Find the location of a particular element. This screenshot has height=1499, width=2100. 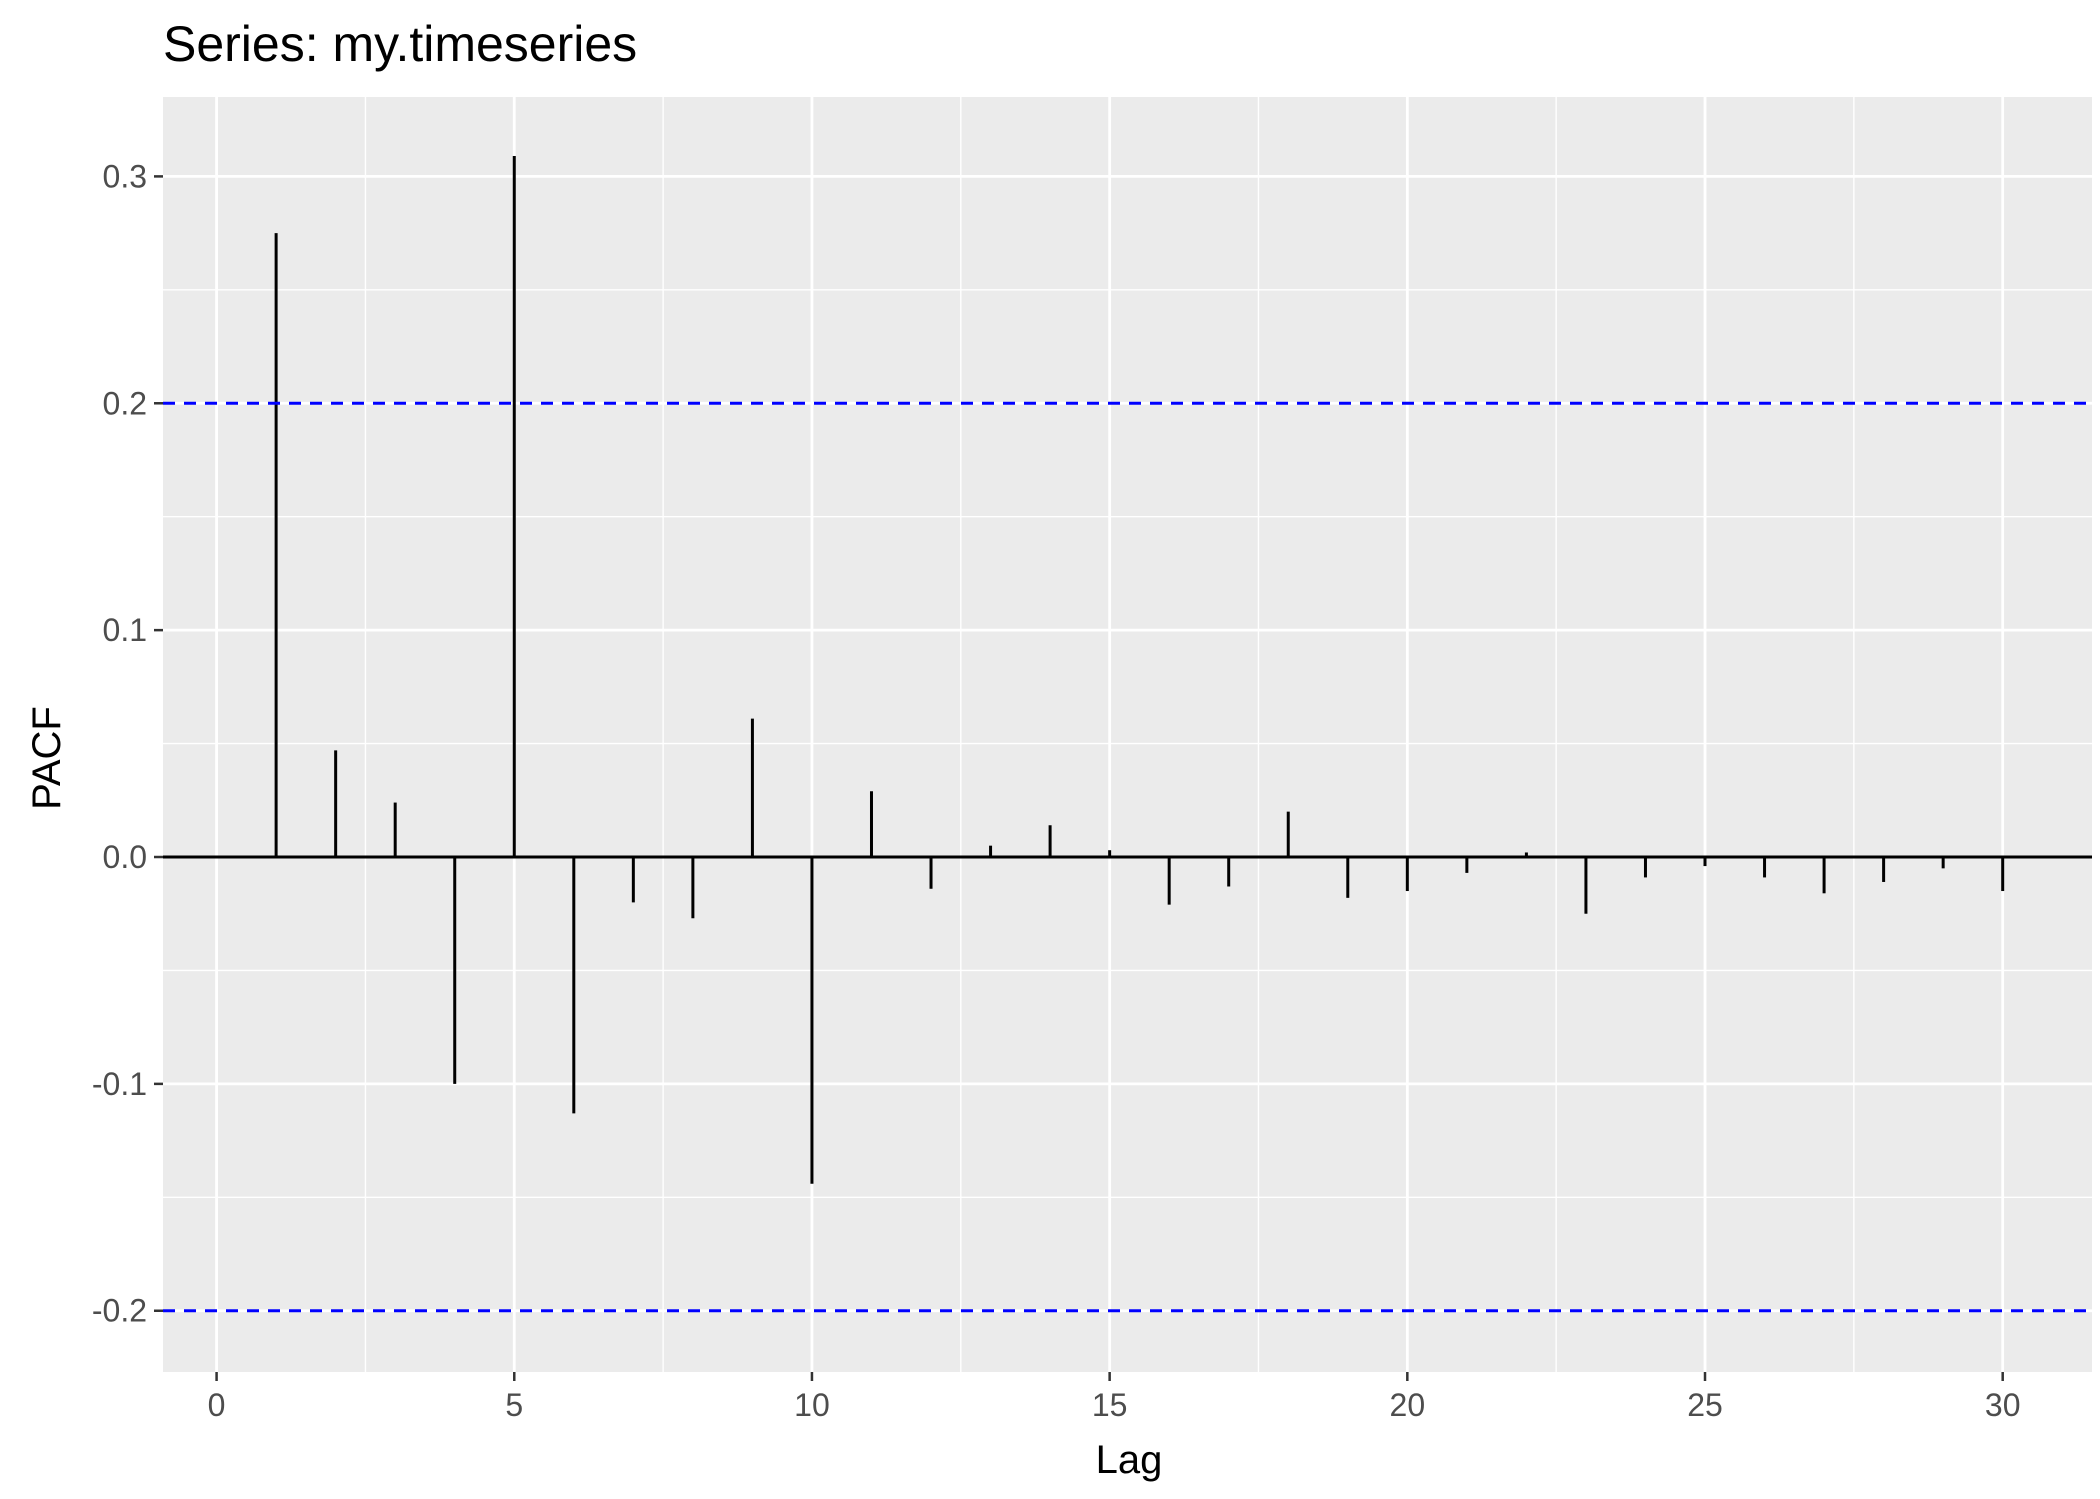

x-tick-label: 0 is located at coordinates (217, 1405).